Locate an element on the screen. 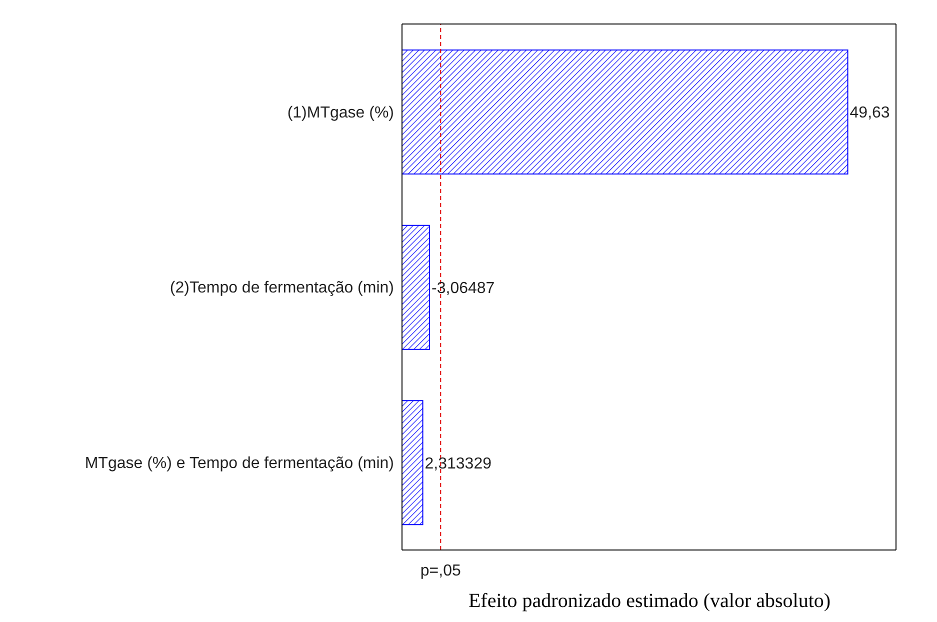 This screenshot has height=622, width=937. data-label: -3,06487 is located at coordinates (463, 289).